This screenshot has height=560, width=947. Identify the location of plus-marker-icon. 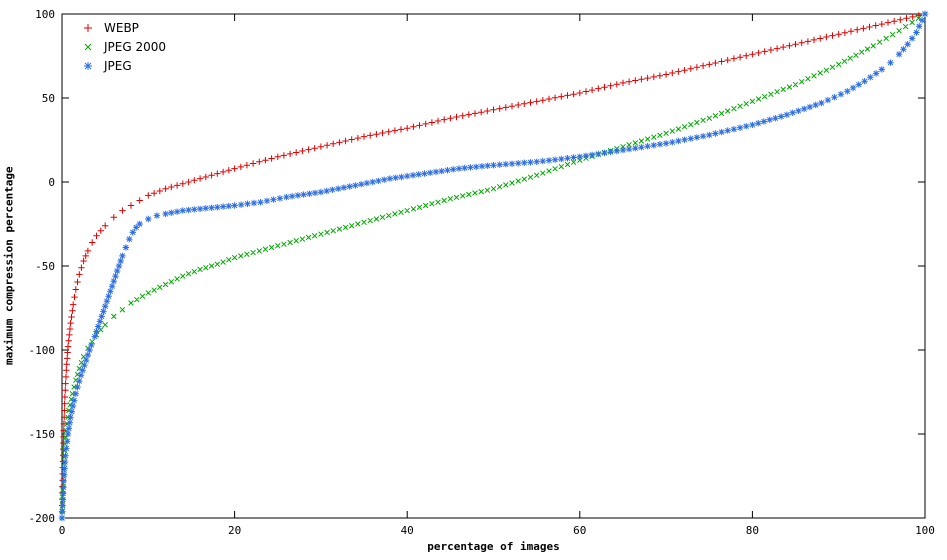
(88, 27).